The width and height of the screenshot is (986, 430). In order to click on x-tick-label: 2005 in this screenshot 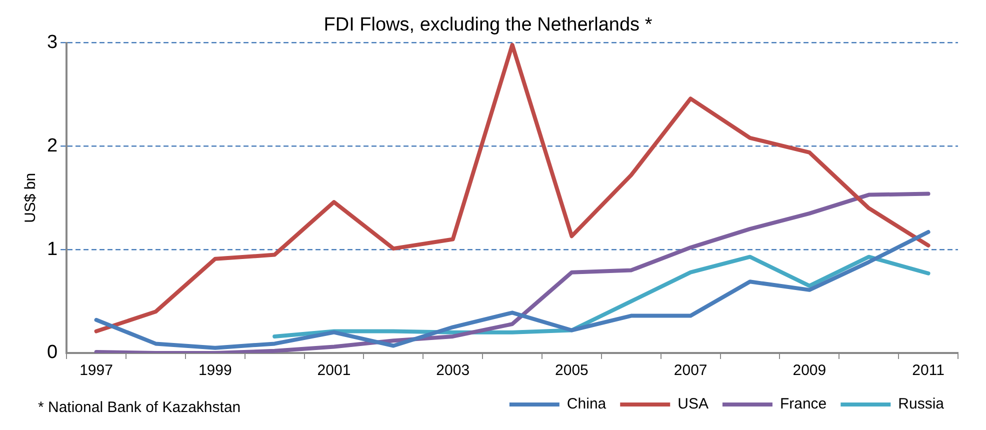, I will do `click(571, 371)`.